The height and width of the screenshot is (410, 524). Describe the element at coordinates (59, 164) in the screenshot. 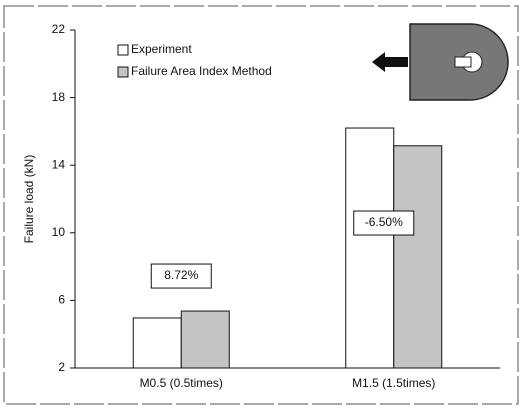

I see `y-tick-label: 14` at that location.